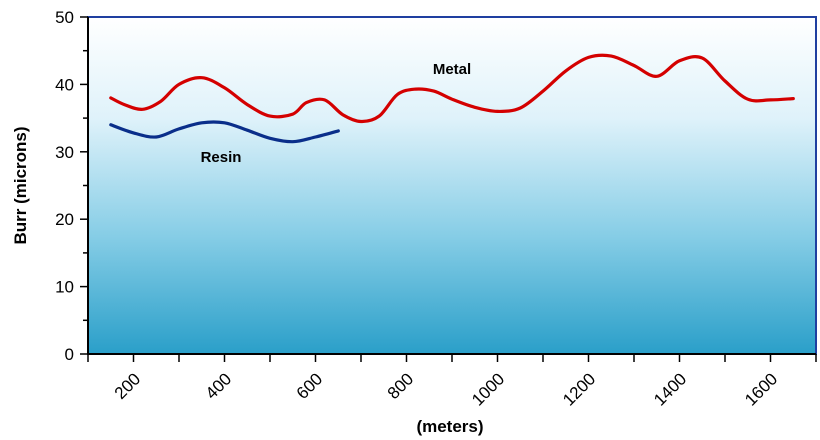 This screenshot has height=440, width=820. I want to click on x-tick-label: 1000, so click(488, 389).